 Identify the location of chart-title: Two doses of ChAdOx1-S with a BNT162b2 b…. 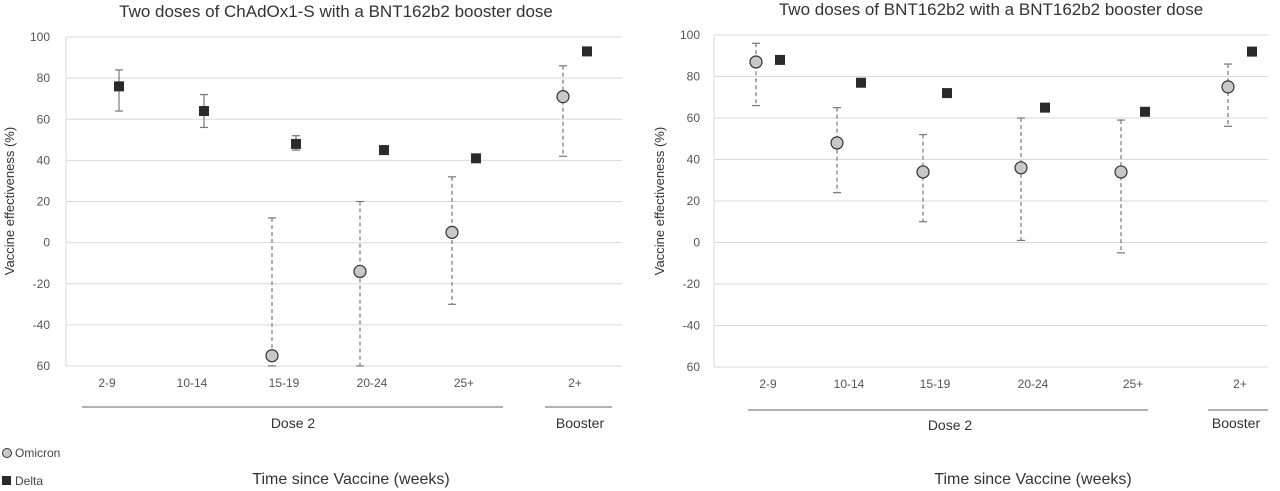
(336, 11).